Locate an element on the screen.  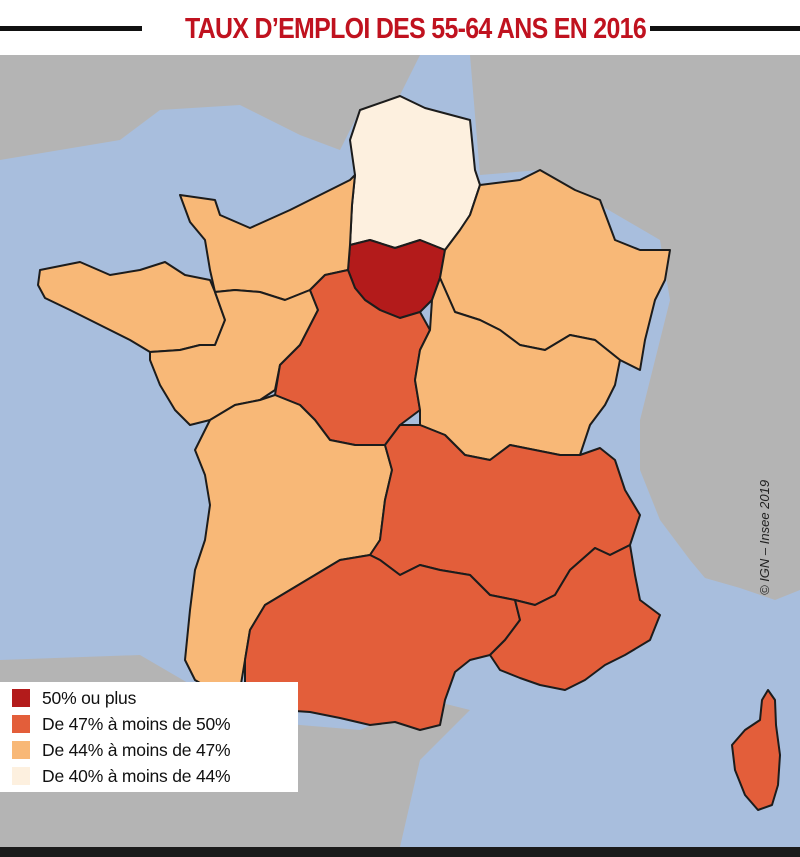
legend-label: 50% ou plus is located at coordinates (89, 697).